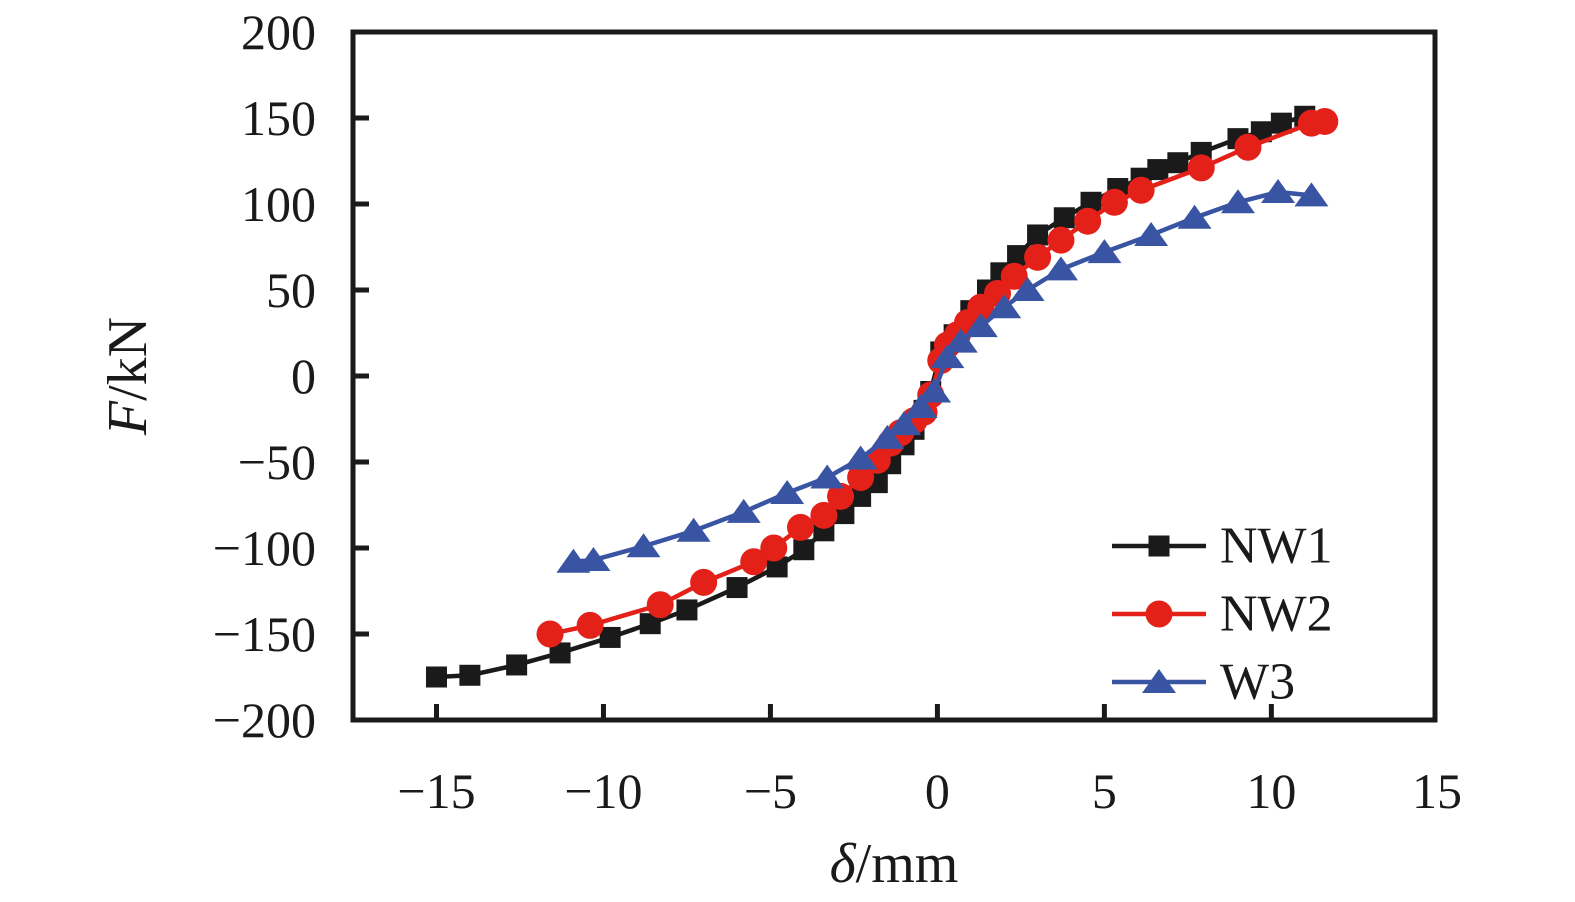  Describe the element at coordinates (1203, 682) in the screenshot. I see `legend-row-W3: W3` at that location.